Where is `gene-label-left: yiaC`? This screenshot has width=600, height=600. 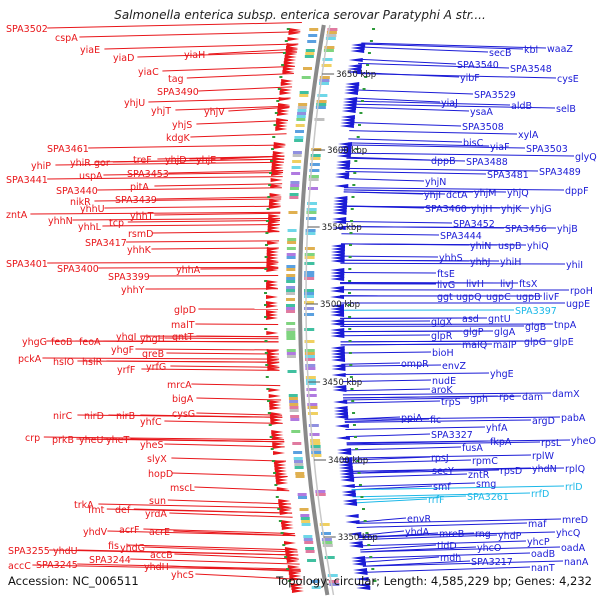 gene-label-left: yiaC is located at coordinates (148, 72).